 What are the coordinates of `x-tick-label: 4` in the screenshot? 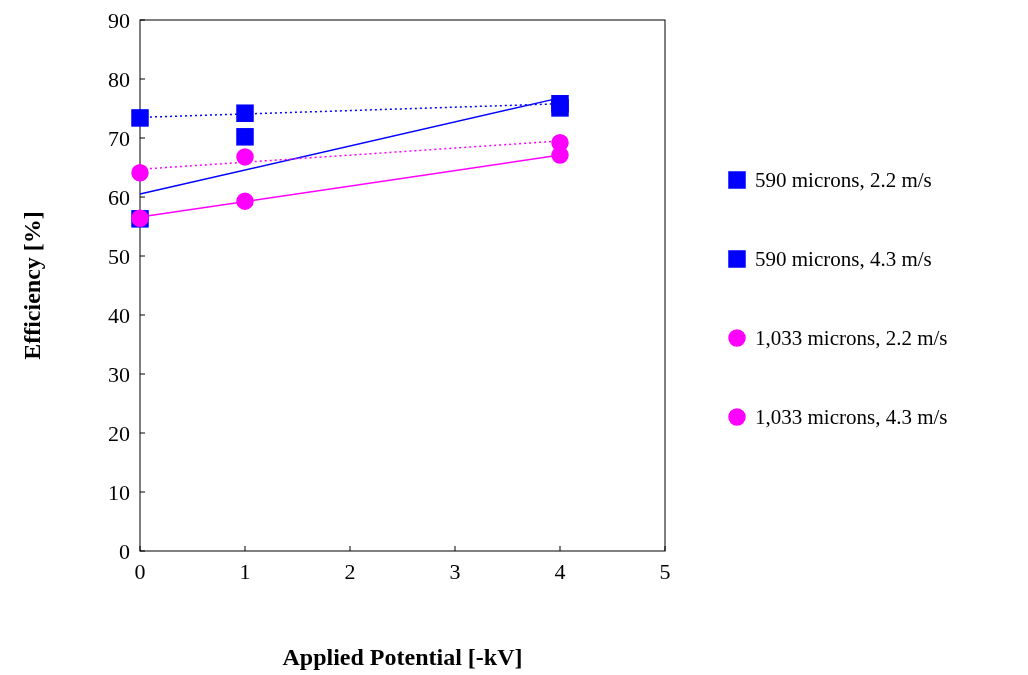 It's located at (560, 571).